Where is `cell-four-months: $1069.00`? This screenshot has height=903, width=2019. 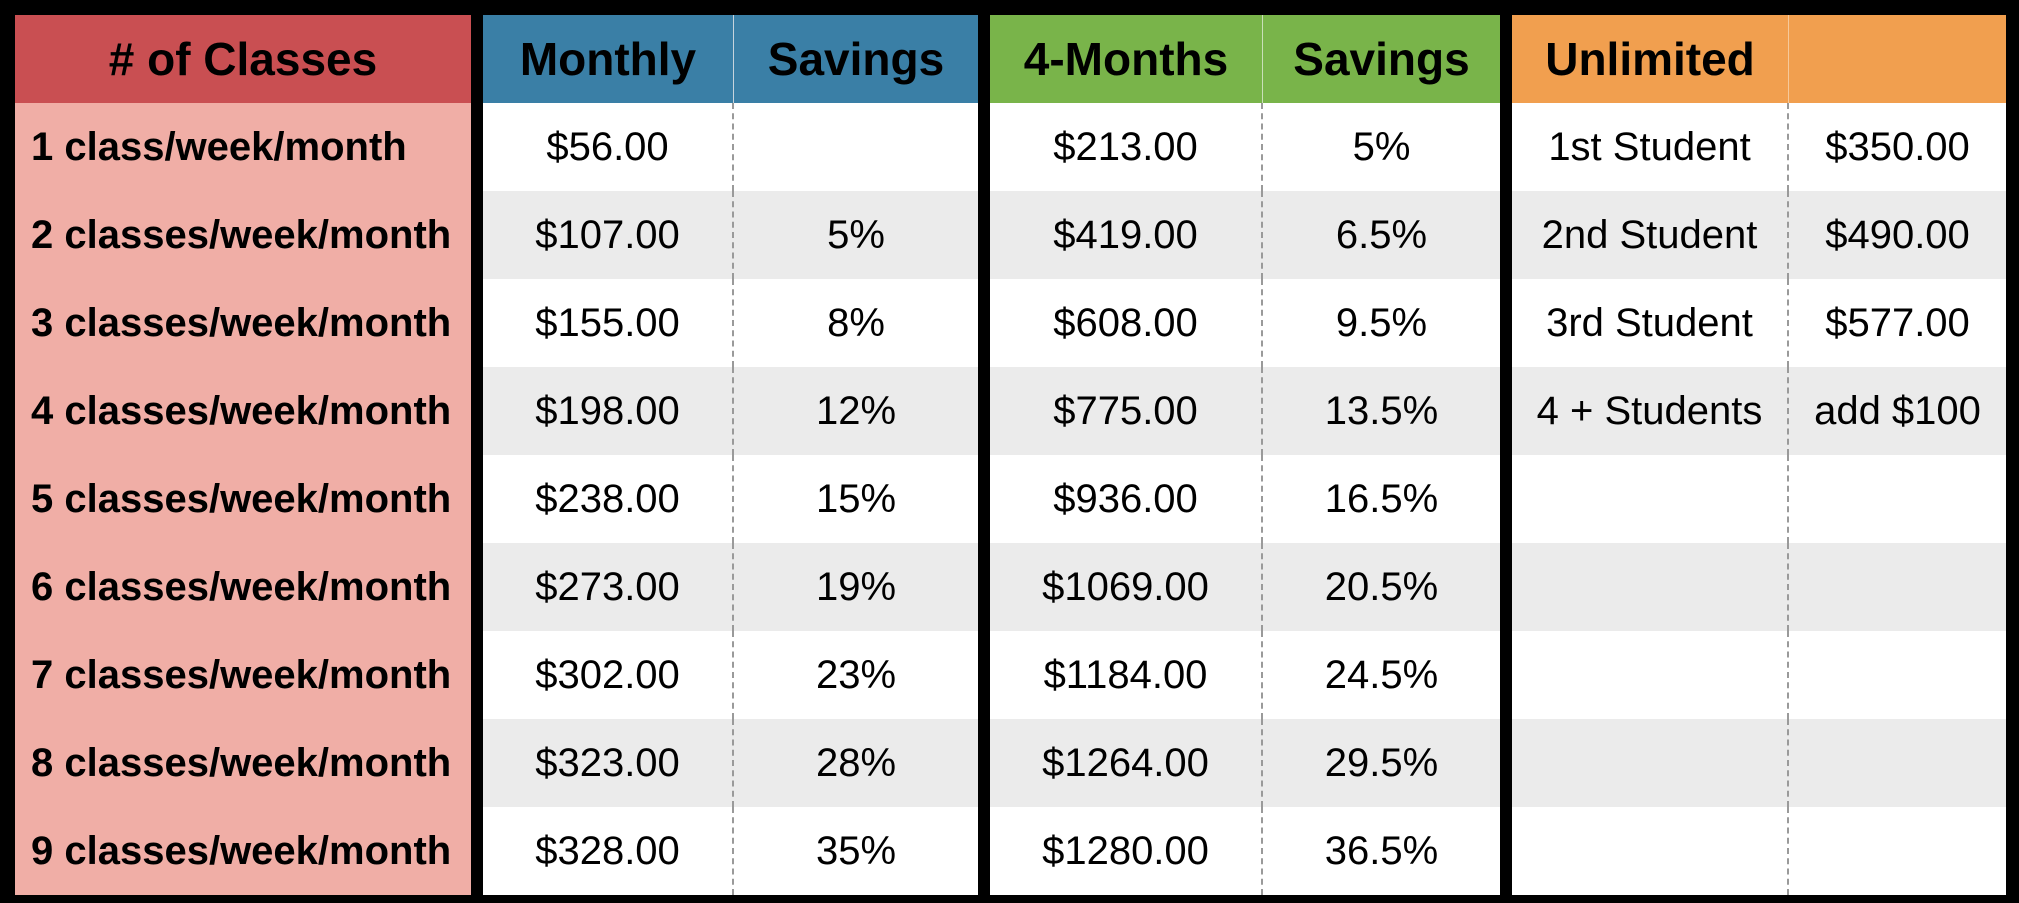
cell-four-months: $1069.00 is located at coordinates (1126, 587).